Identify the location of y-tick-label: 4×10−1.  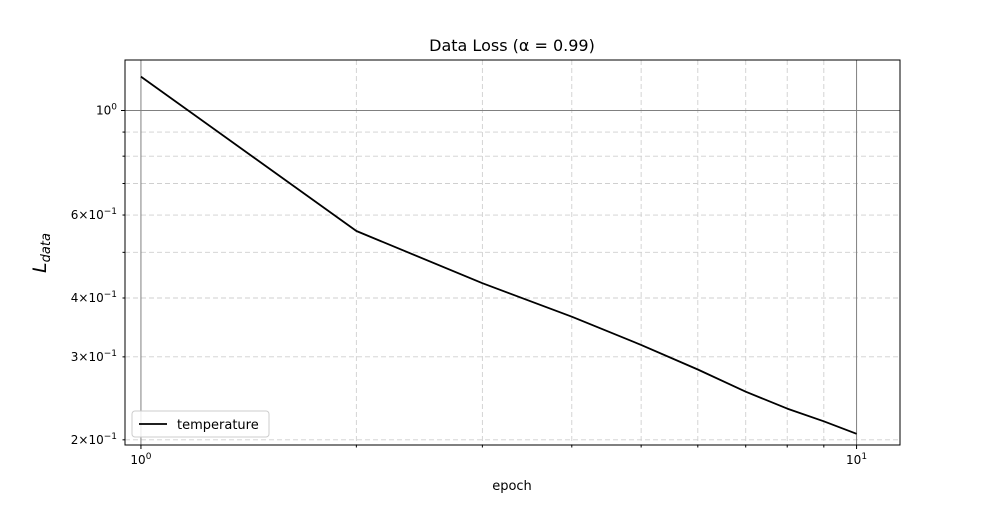
(94, 297).